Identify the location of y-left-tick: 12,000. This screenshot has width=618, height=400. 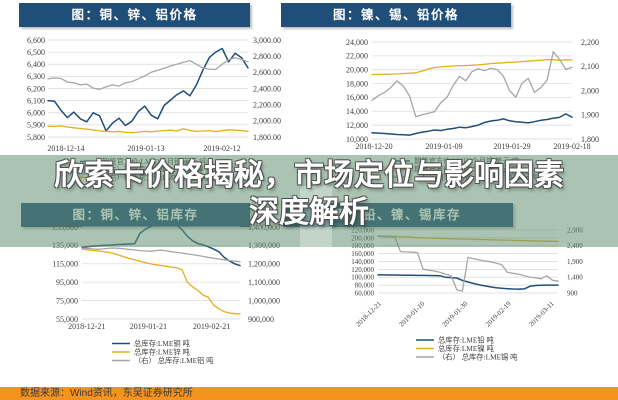
(357, 125).